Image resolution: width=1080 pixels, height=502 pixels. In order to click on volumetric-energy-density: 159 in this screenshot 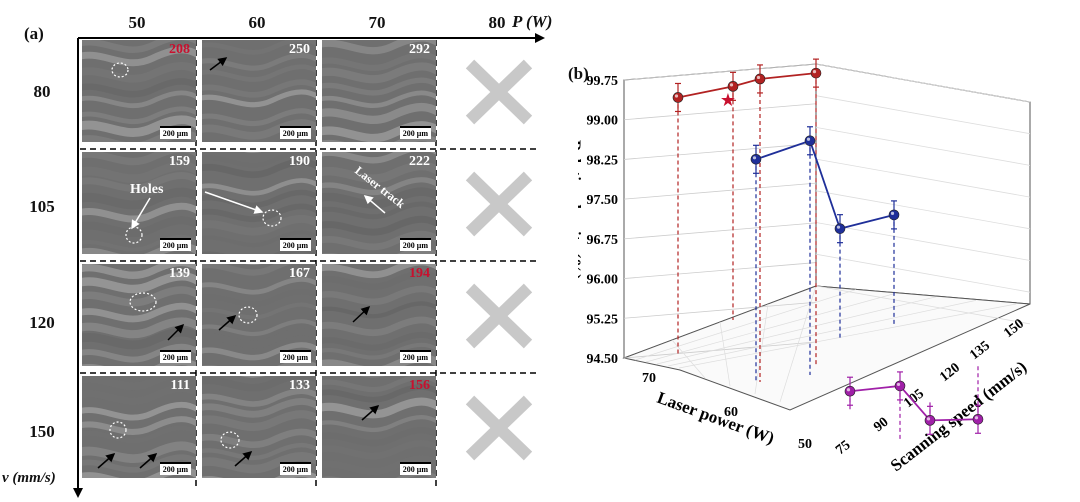, I will do `click(179, 161)`.